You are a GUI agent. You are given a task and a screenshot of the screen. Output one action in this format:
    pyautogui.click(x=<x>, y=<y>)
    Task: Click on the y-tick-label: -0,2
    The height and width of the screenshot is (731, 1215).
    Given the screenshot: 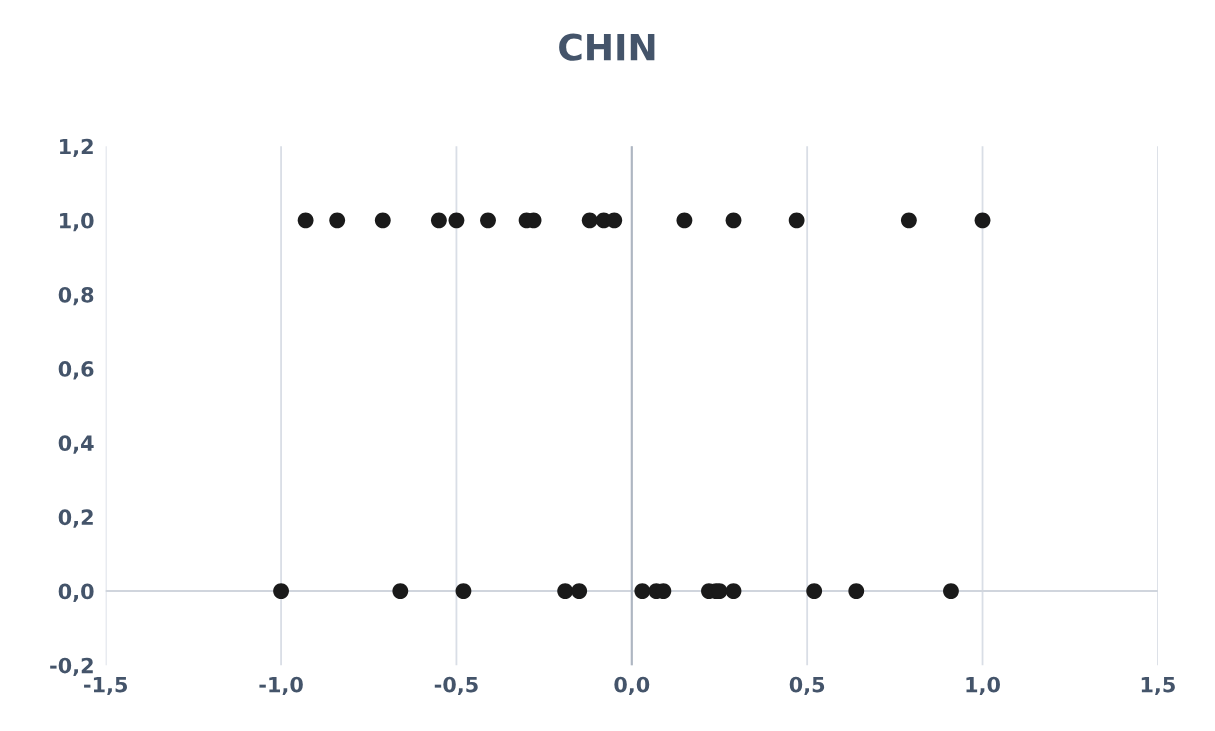 What is the action you would take?
    pyautogui.click(x=71, y=667)
    